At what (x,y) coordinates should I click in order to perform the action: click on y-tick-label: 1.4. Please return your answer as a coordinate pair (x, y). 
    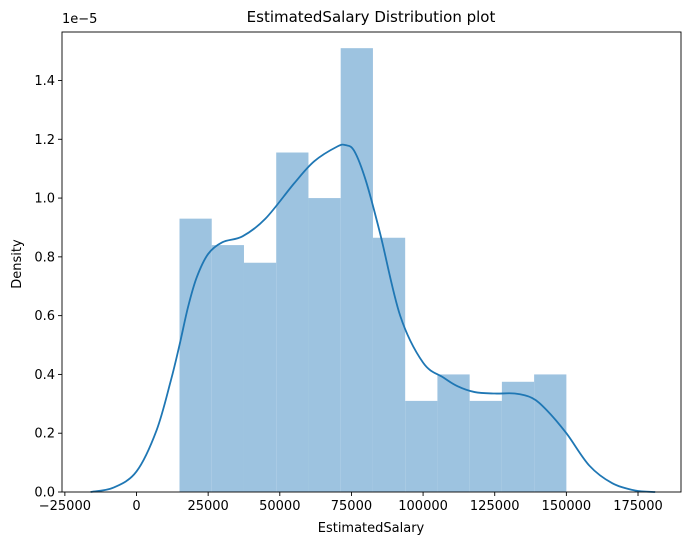
    Looking at the image, I should click on (44, 81).